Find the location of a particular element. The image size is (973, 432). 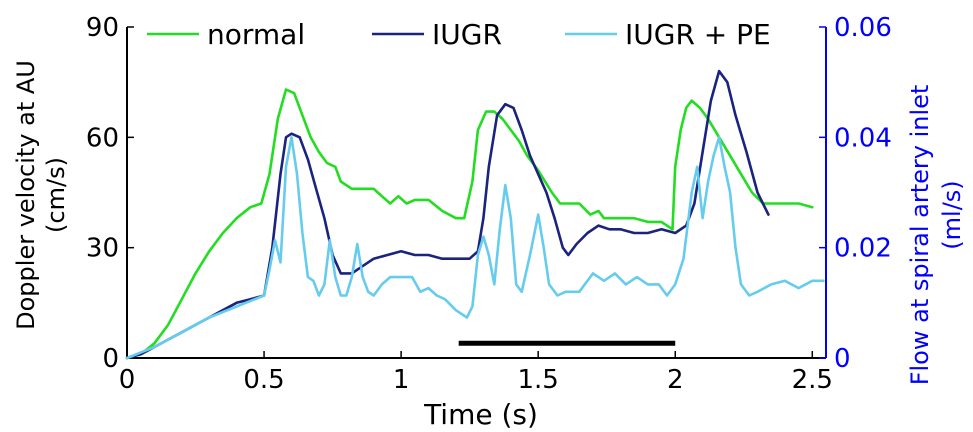

y-tick-label-left: 30 is located at coordinates (102, 249).